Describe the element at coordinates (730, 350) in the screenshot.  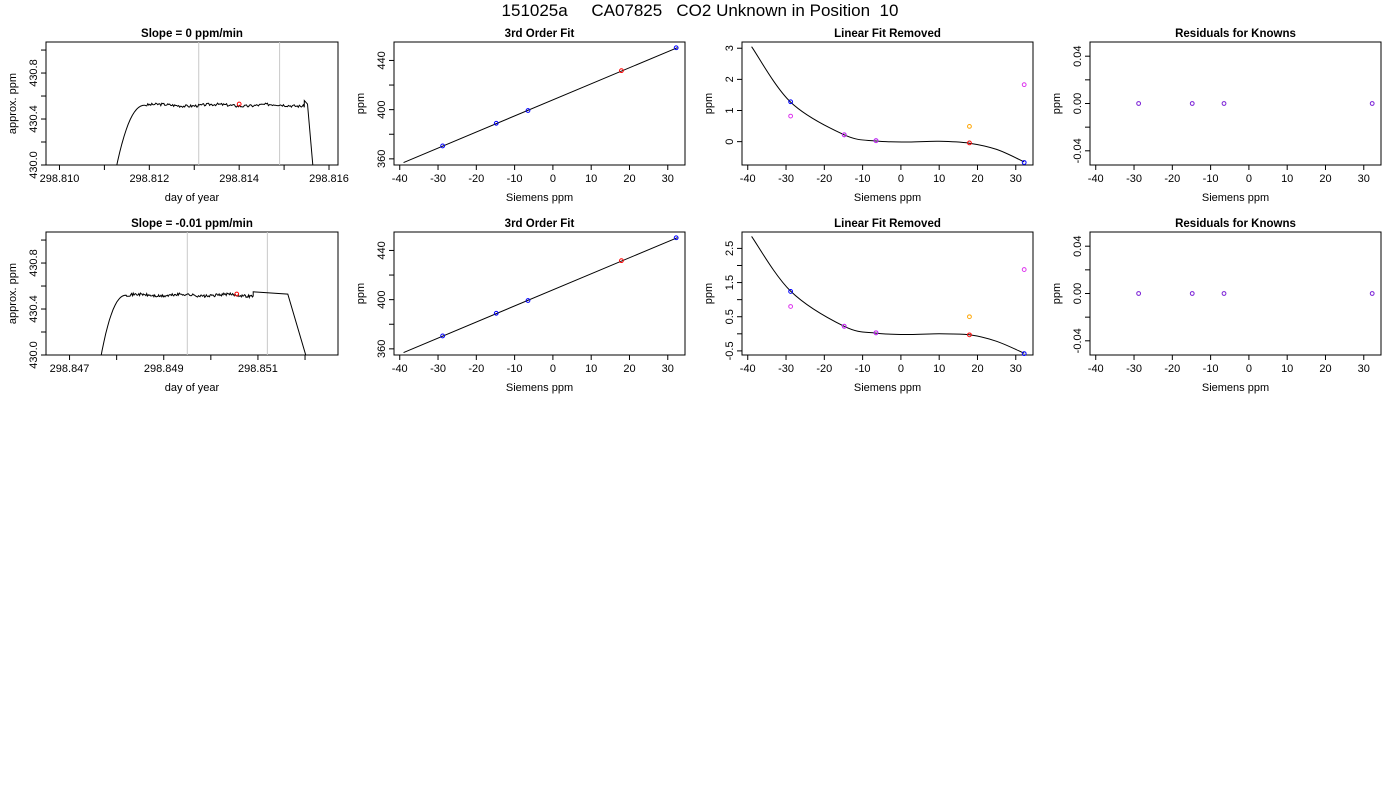
I see `y-tick-label: -0.5` at that location.